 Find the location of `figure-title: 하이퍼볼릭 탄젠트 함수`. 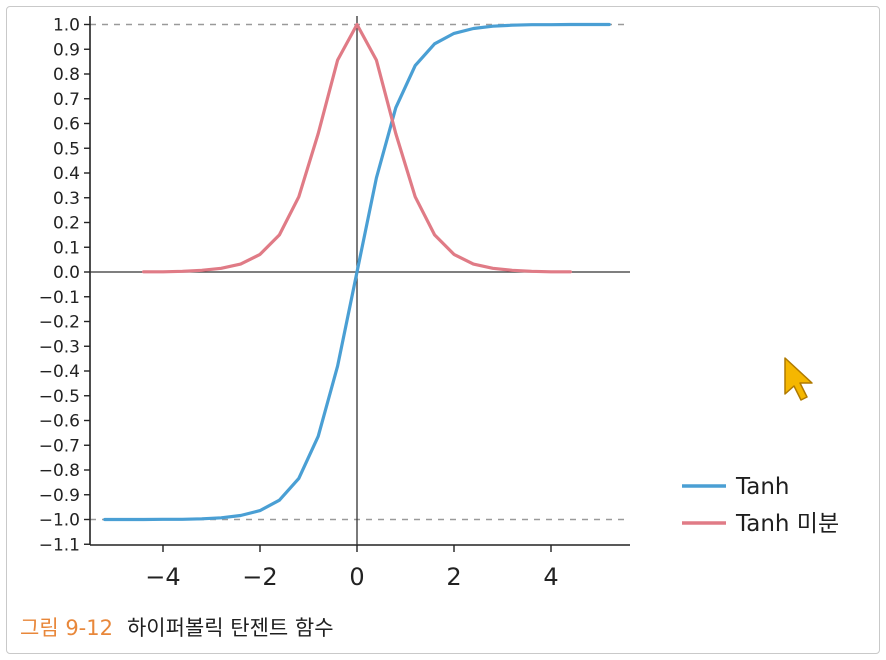

figure-title: 하이퍼볼릭 탄젠트 함수 is located at coordinates (230, 628).